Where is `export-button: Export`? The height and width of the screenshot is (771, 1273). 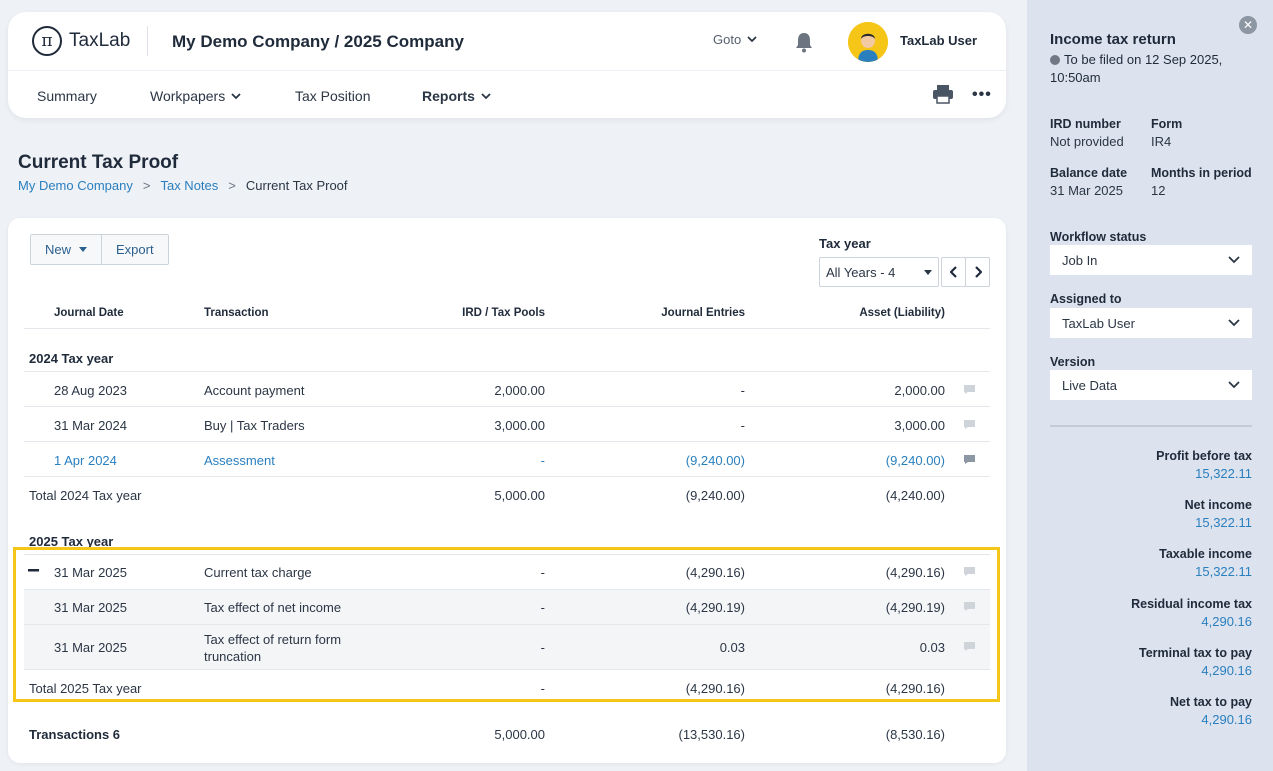 export-button: Export is located at coordinates (134, 249).